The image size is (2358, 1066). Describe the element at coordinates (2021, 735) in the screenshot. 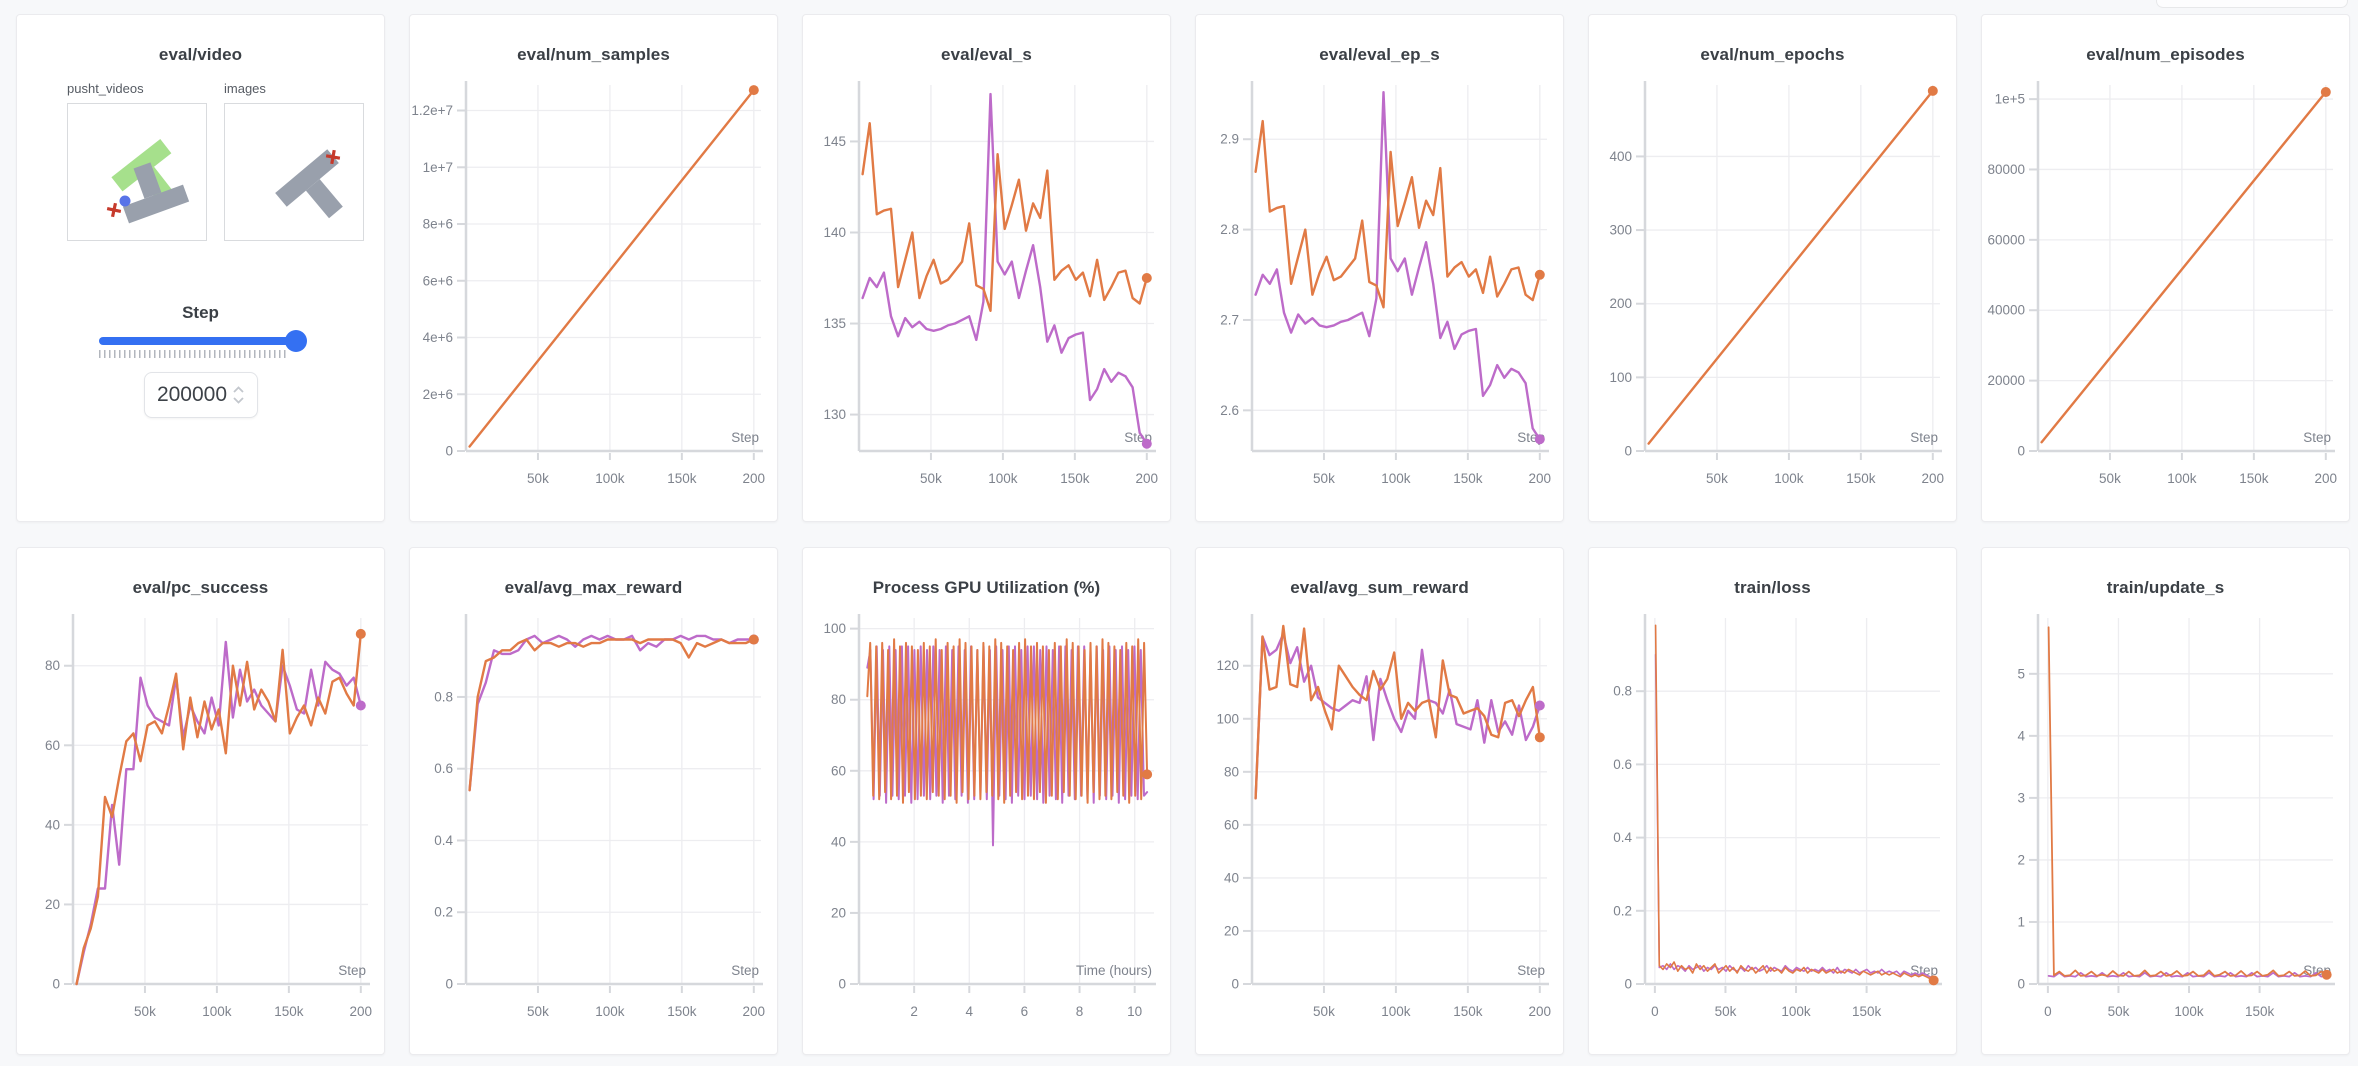

I see `svg-text: 4` at that location.